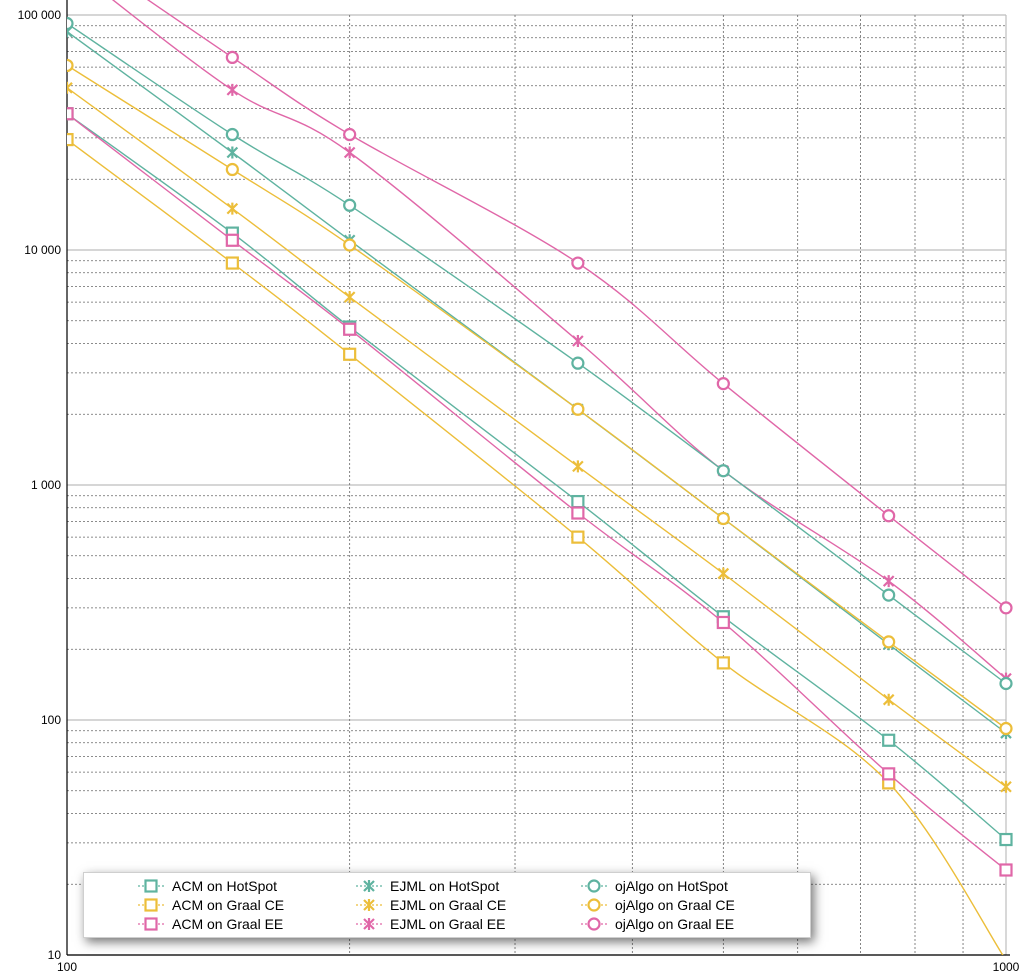 This screenshot has height=978, width=1024. Describe the element at coordinates (40, 15) in the screenshot. I see `y-tick-label: 100 000` at that location.